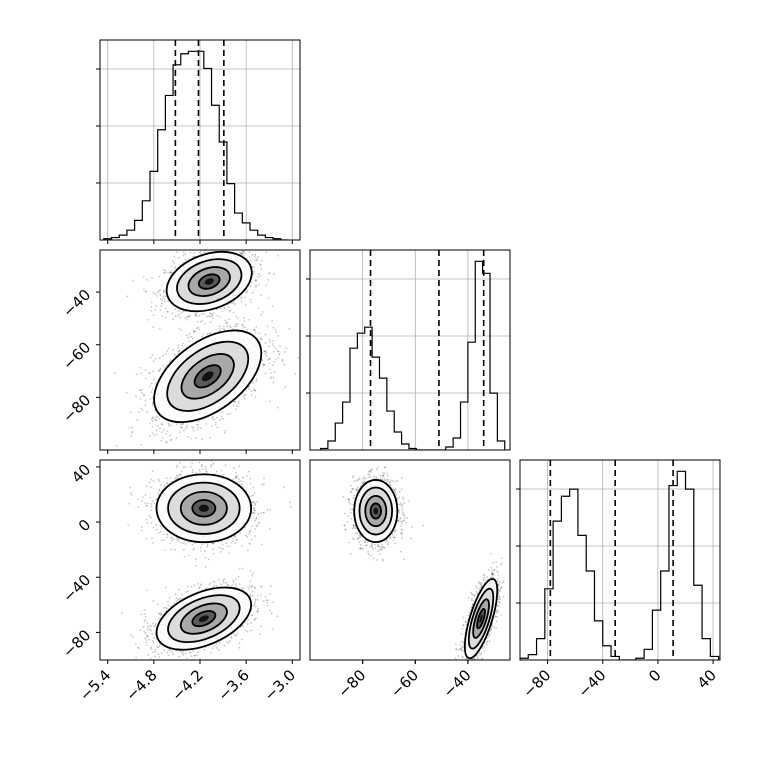  Describe the element at coordinates (196, 145) in the screenshot. I see `histogram-line` at that location.